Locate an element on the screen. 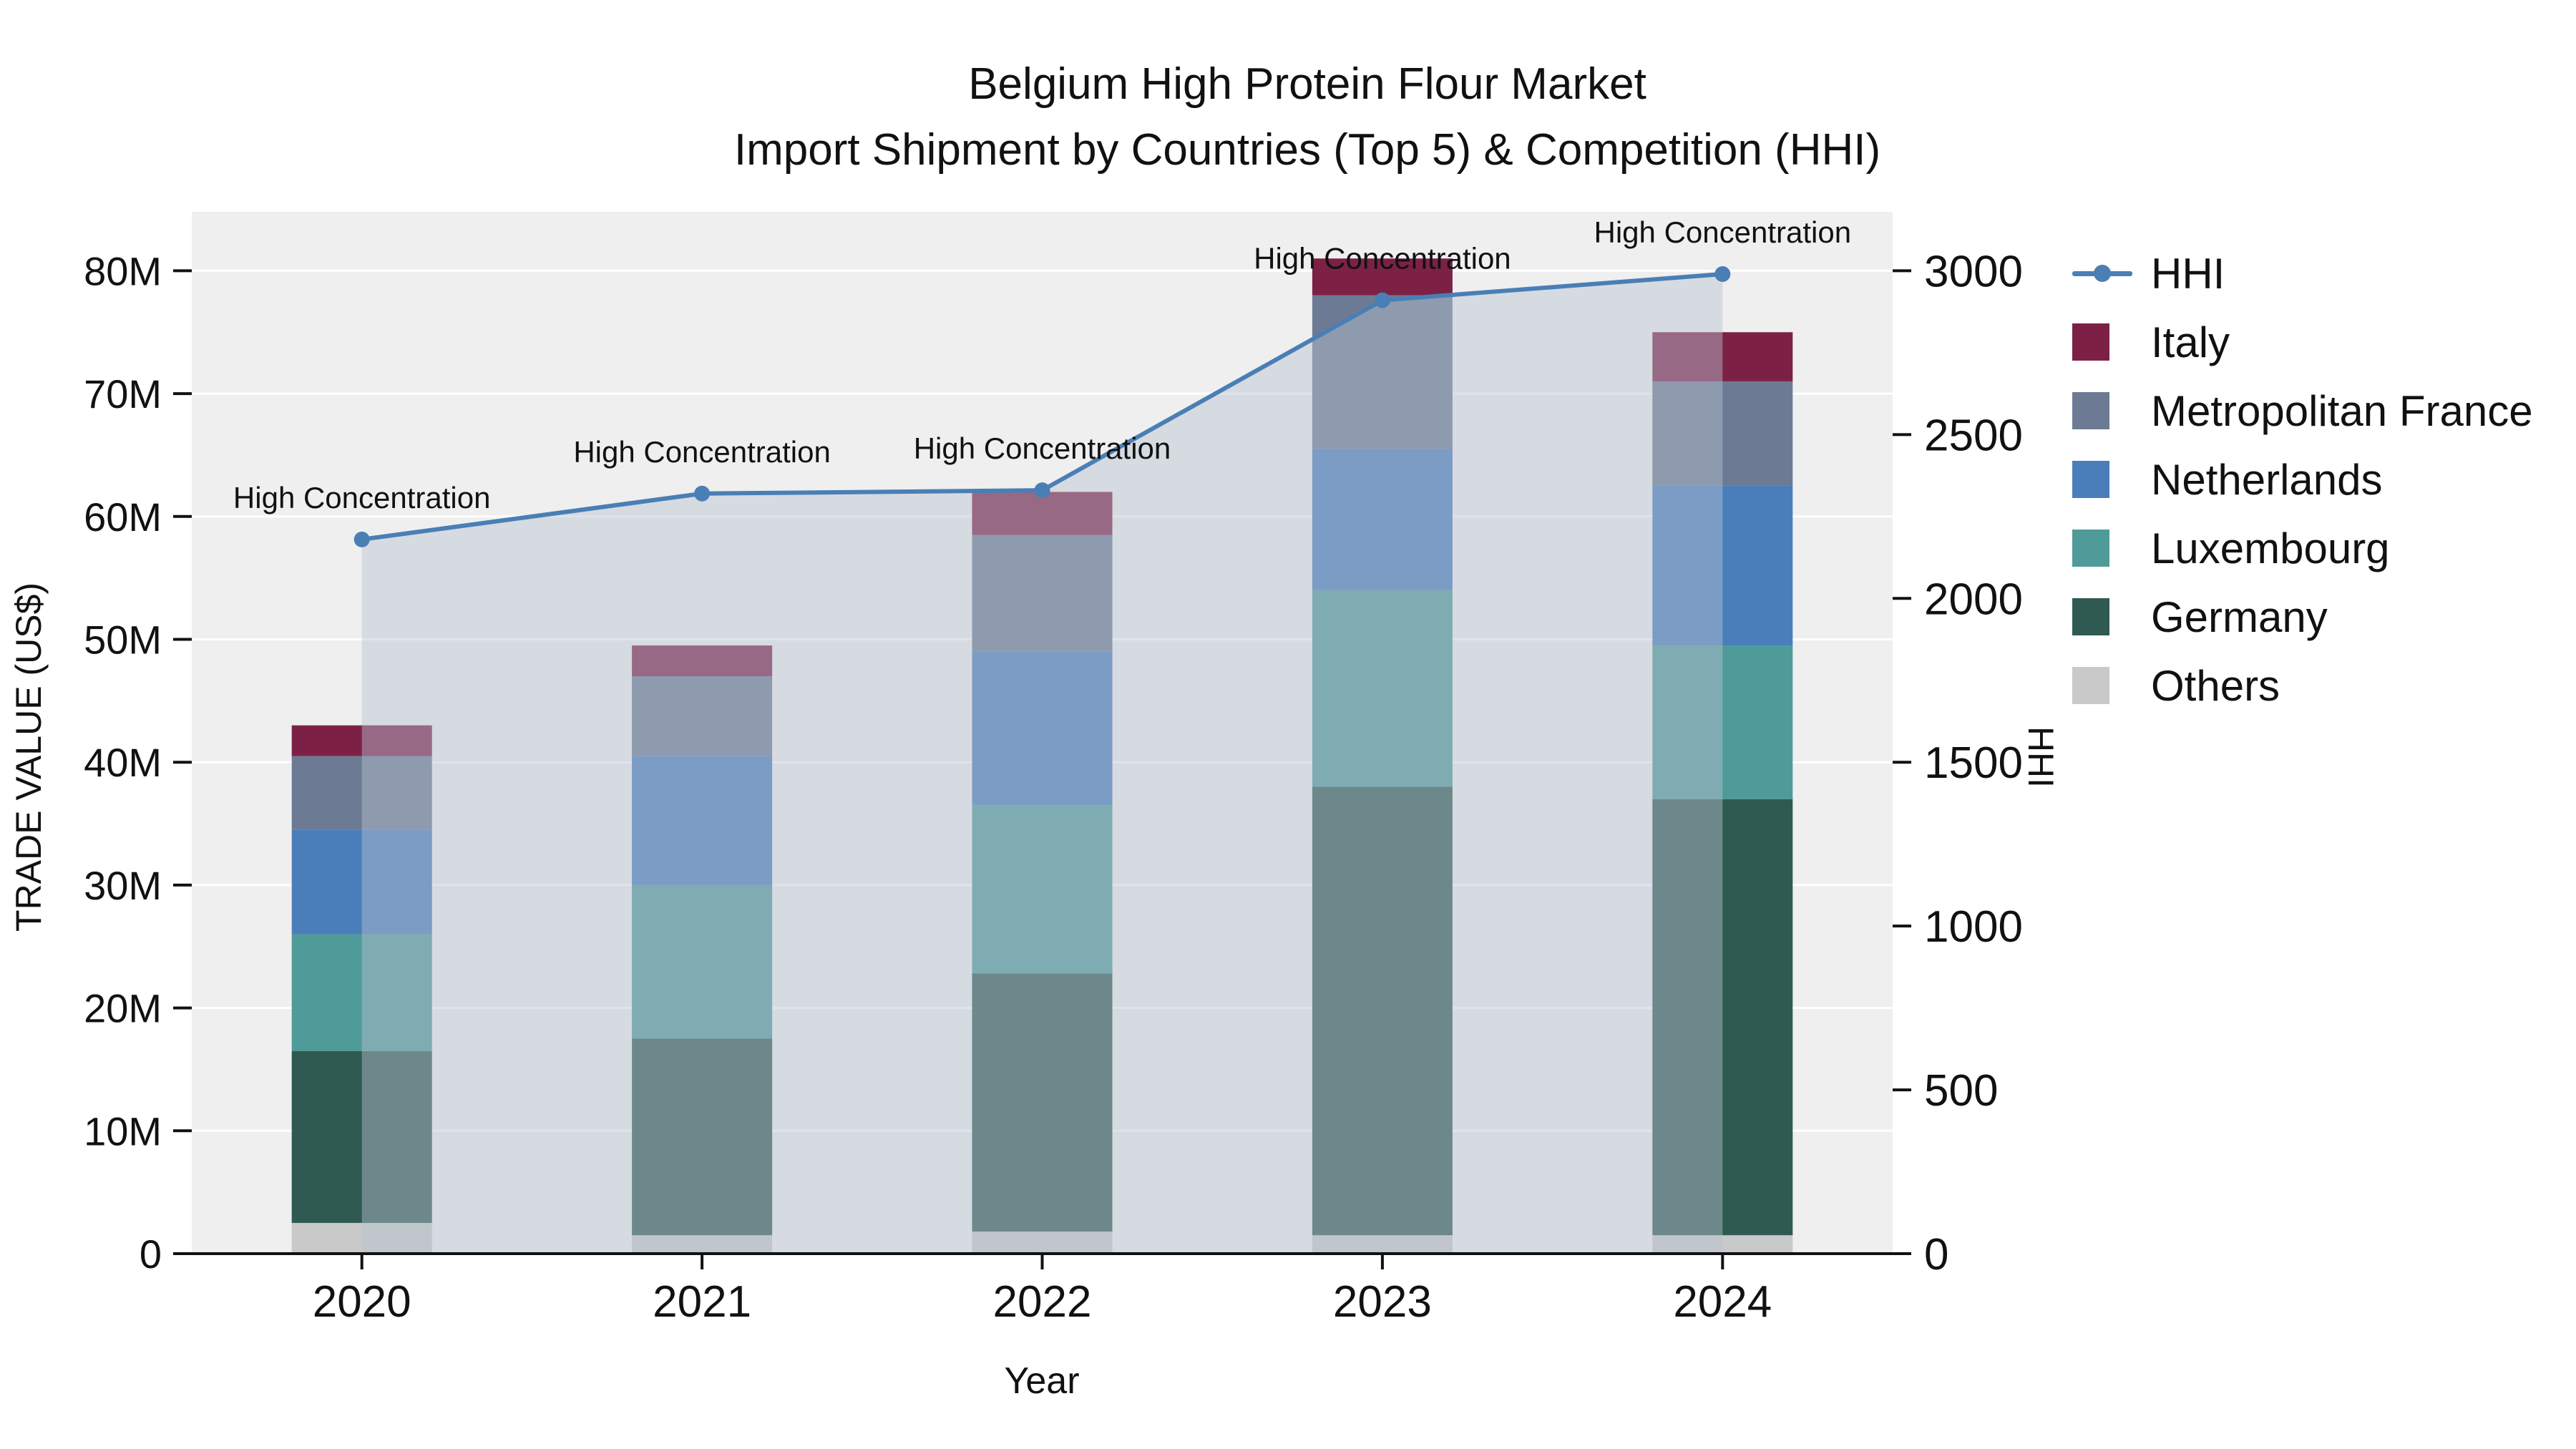  y-left-tick-label: 70M is located at coordinates (123, 393).